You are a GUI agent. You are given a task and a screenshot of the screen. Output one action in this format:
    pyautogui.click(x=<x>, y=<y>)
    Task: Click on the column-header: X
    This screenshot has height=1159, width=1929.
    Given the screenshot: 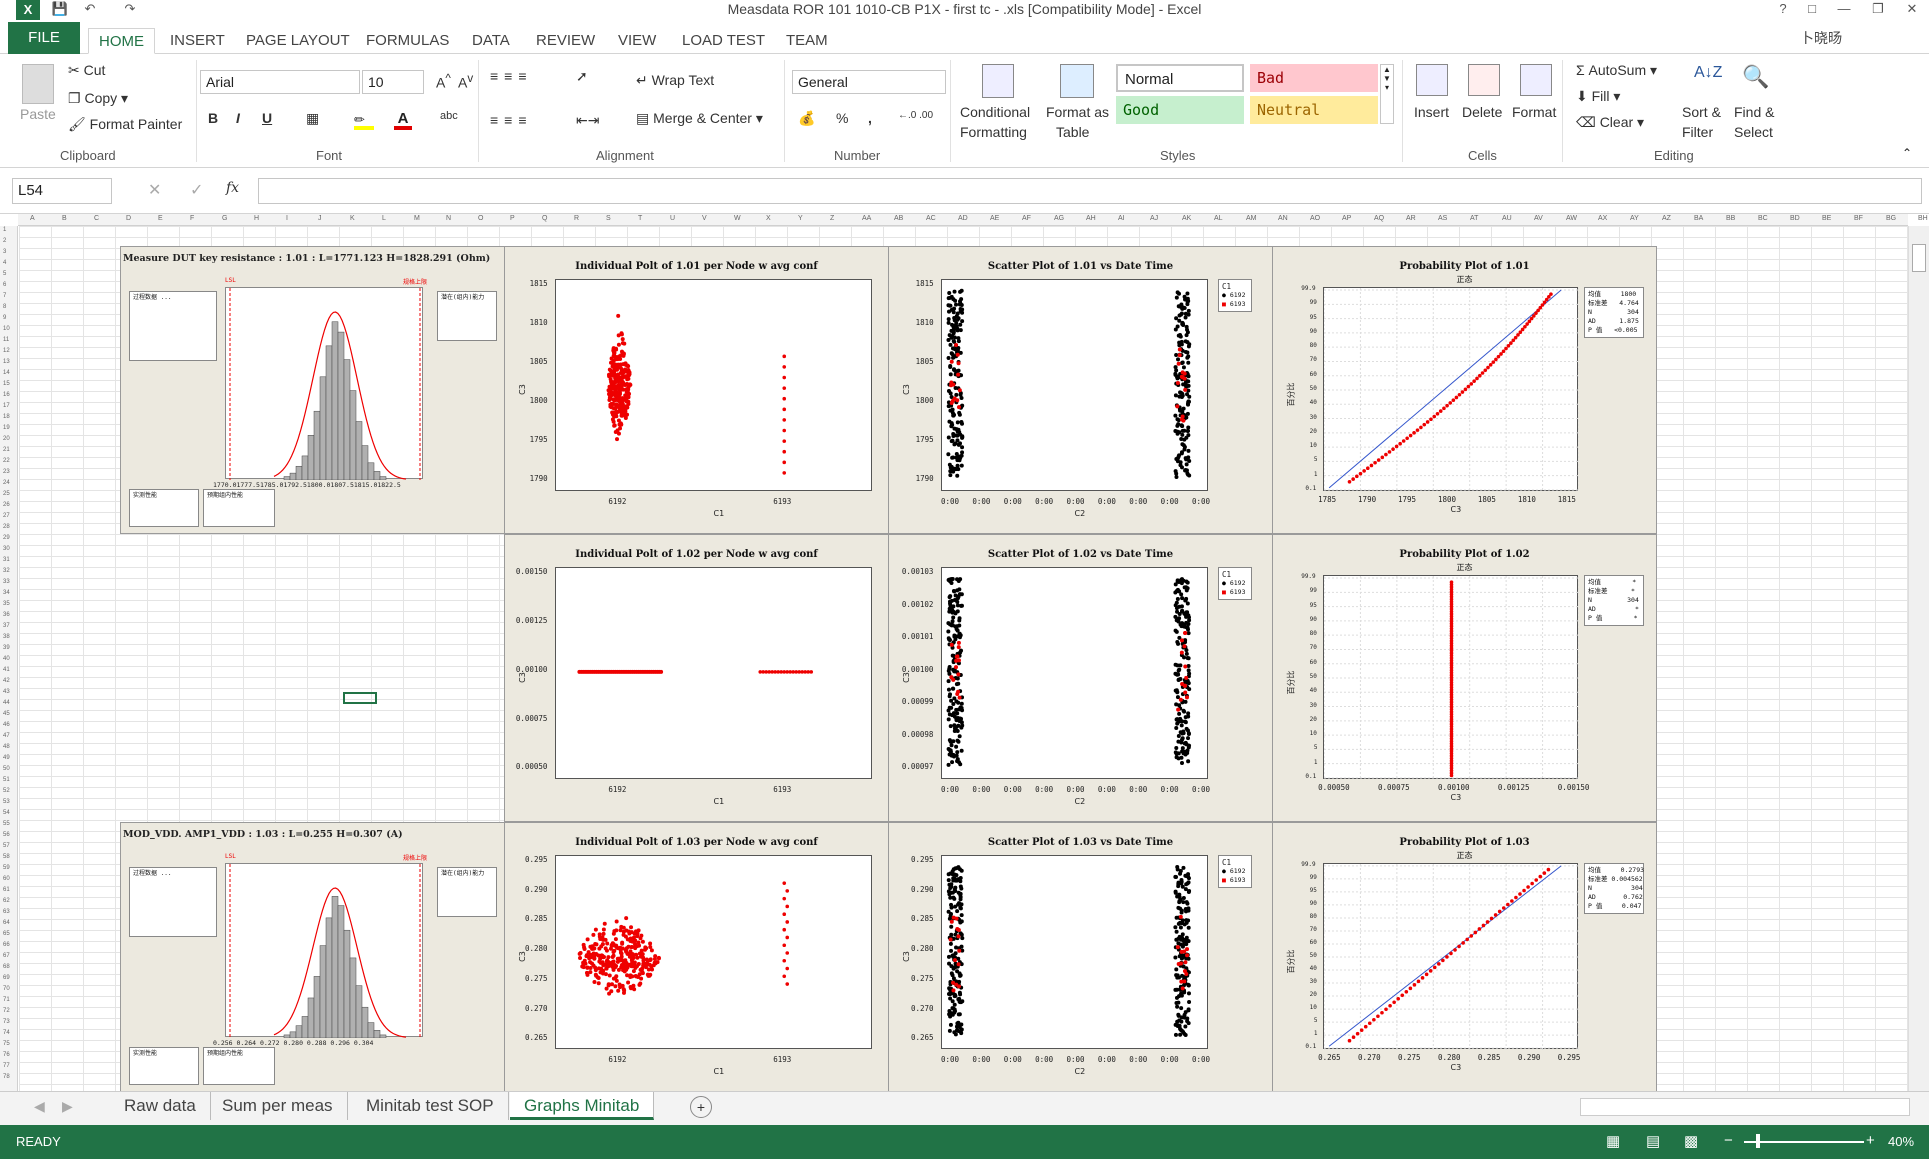 What is the action you would take?
    pyautogui.click(x=768, y=218)
    